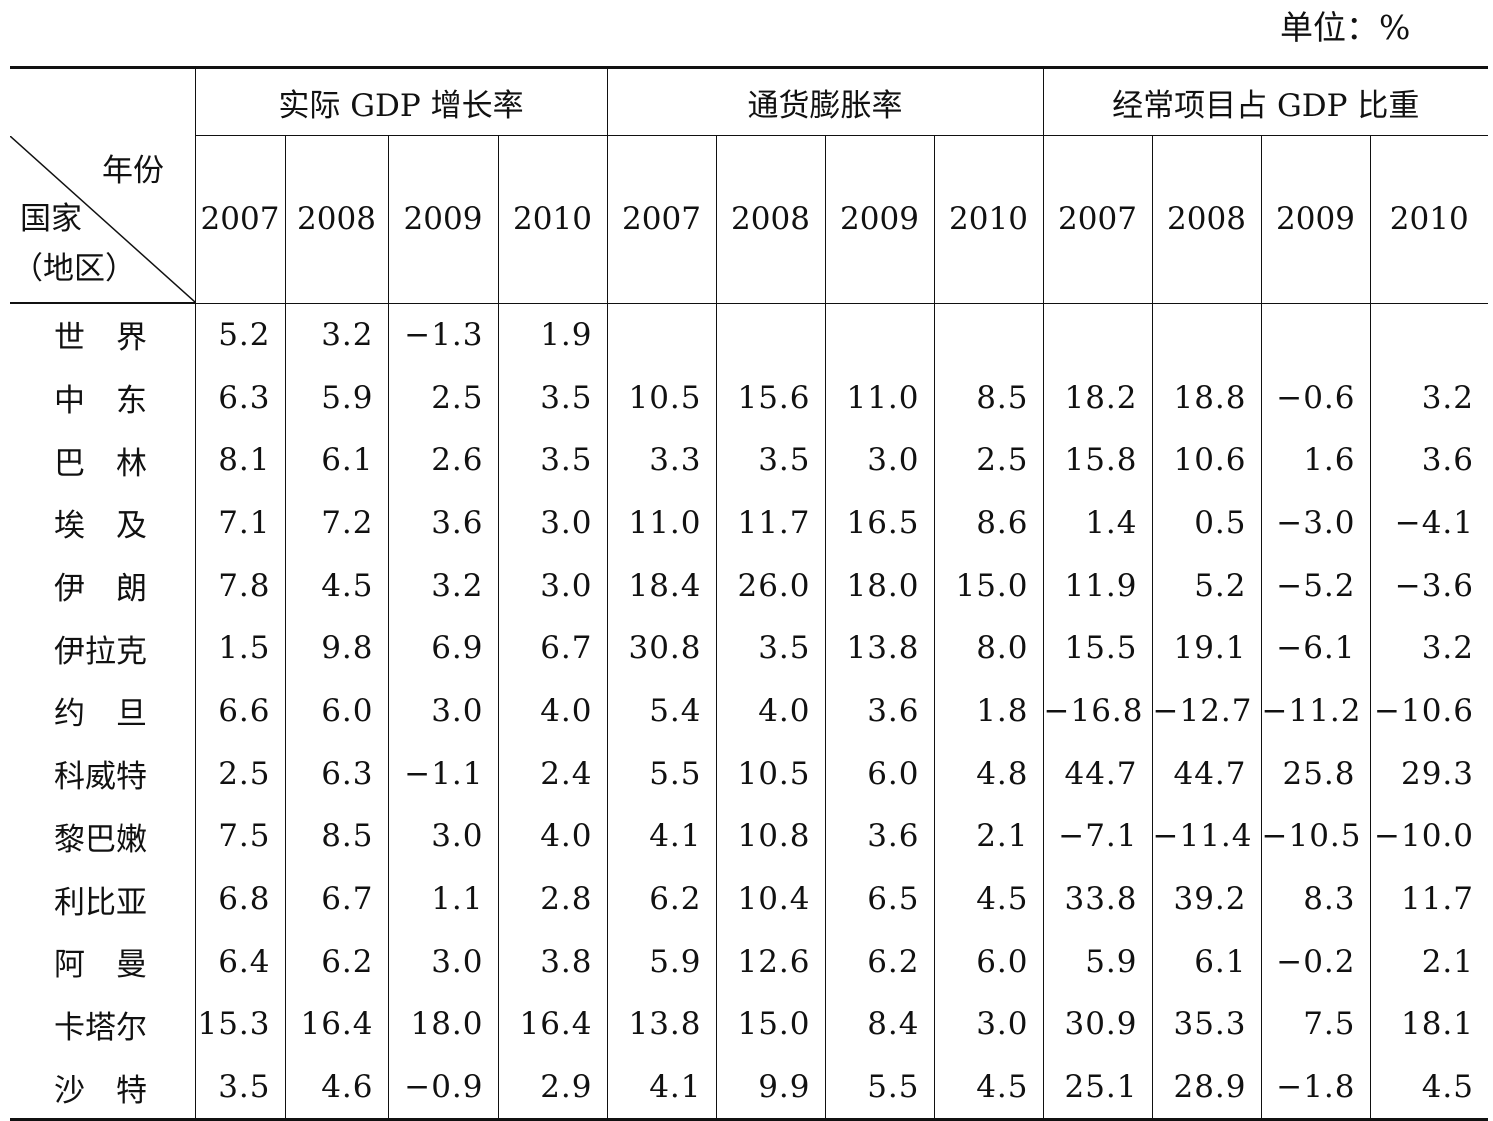 This screenshot has width=1493, height=1121. What do you see at coordinates (1206, 711) in the screenshot?
I see `value-cell: −12.7` at bounding box center [1206, 711].